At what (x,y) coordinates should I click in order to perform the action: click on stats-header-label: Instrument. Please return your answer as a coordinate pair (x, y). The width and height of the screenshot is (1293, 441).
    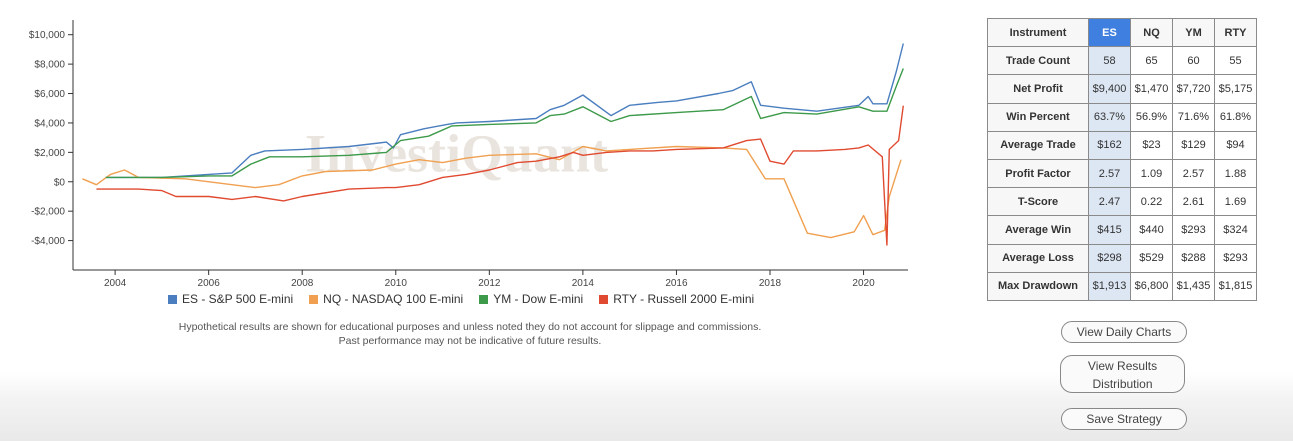
    Looking at the image, I should click on (1038, 32).